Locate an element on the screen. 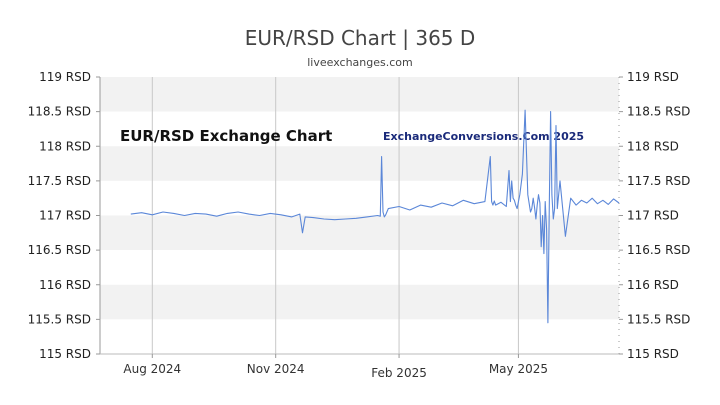 The width and height of the screenshot is (720, 405). chart-annotation-right: ExchangeConversions.Com 2025 is located at coordinates (483, 136).